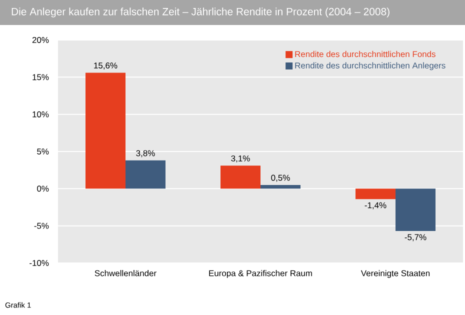 Image resolution: width=465 pixels, height=315 pixels. I want to click on y-tick-label: -10%, so click(39, 263).